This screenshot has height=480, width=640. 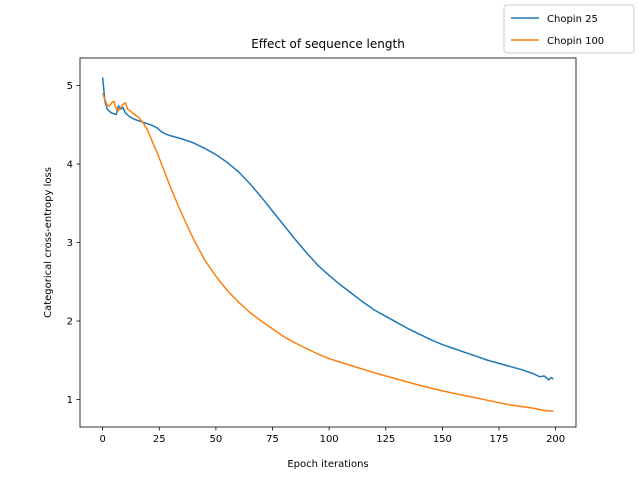 What do you see at coordinates (272, 439) in the screenshot?
I see `x-tick-label: 75` at bounding box center [272, 439].